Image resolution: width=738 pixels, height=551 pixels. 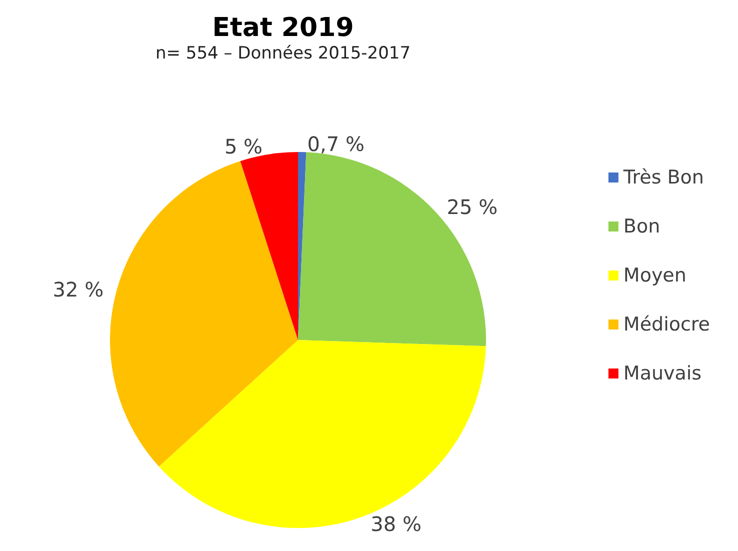 I want to click on data-label: 5 %, so click(x=243, y=146).